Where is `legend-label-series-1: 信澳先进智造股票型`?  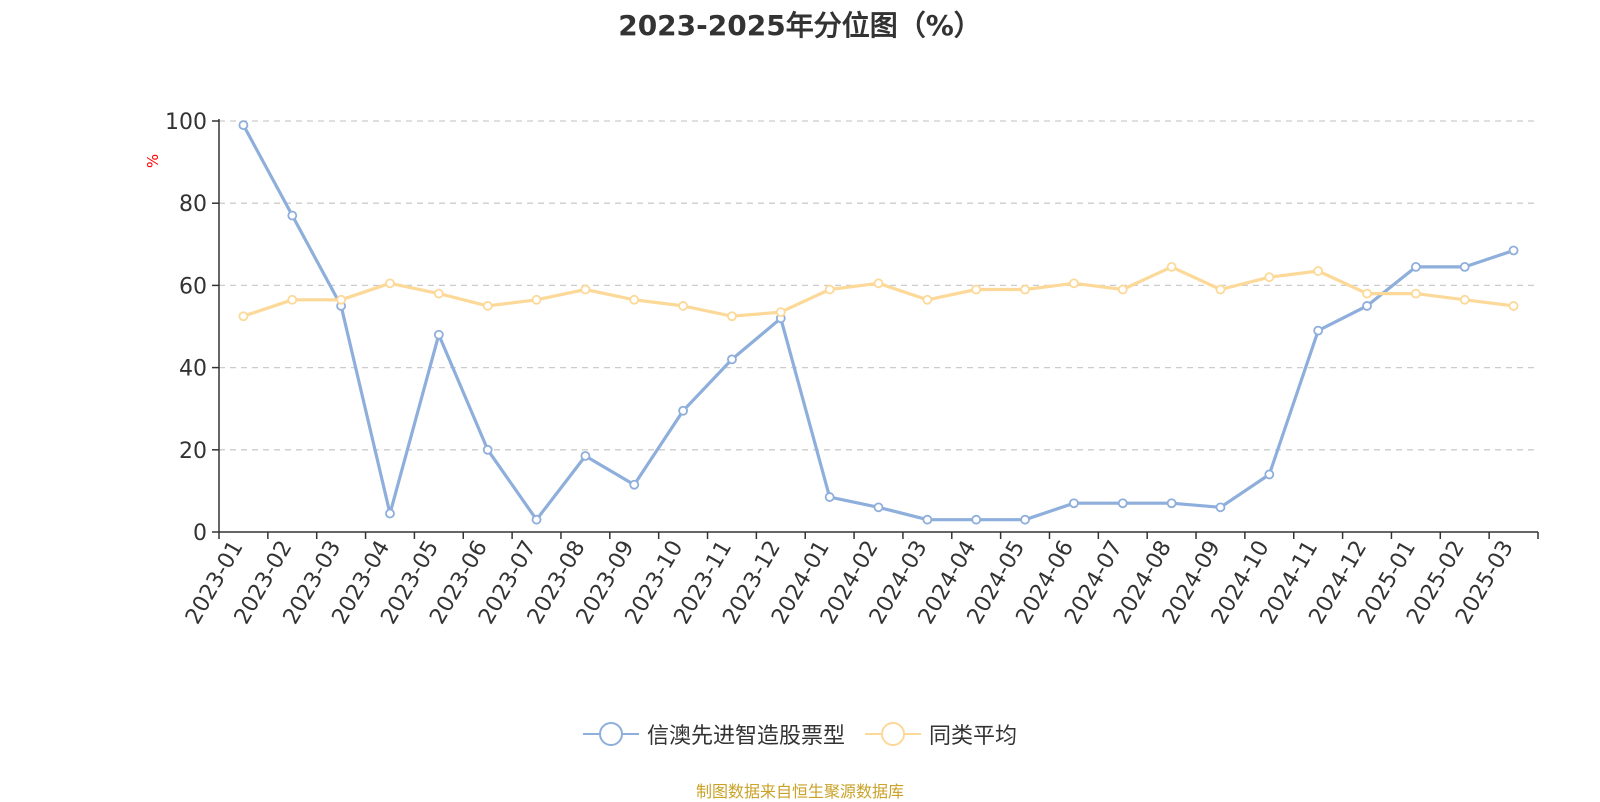
legend-label-series-1: 信澳先进智造股票型 is located at coordinates (745, 736).